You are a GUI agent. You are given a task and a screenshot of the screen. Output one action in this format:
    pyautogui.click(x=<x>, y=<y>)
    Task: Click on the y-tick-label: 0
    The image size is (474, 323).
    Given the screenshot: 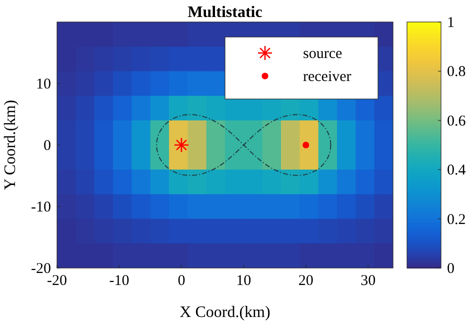 What is the action you would take?
    pyautogui.click(x=47, y=146)
    